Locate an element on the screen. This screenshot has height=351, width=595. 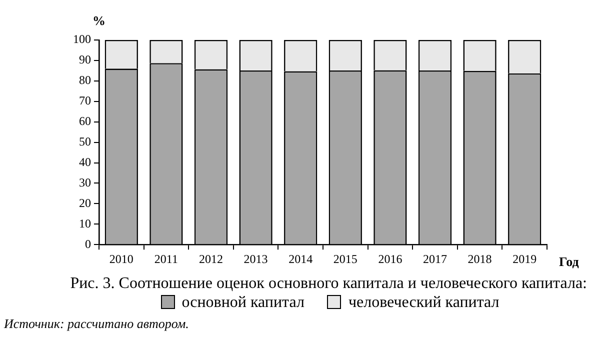
x-tick-label: 2014 is located at coordinates (300, 259).